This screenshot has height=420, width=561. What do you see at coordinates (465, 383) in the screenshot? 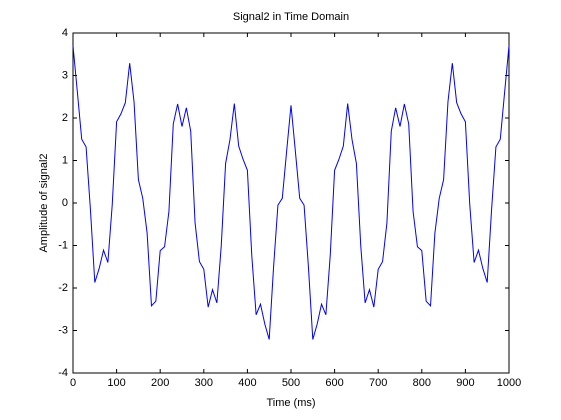
I see `x-tick-label: 900` at bounding box center [465, 383].